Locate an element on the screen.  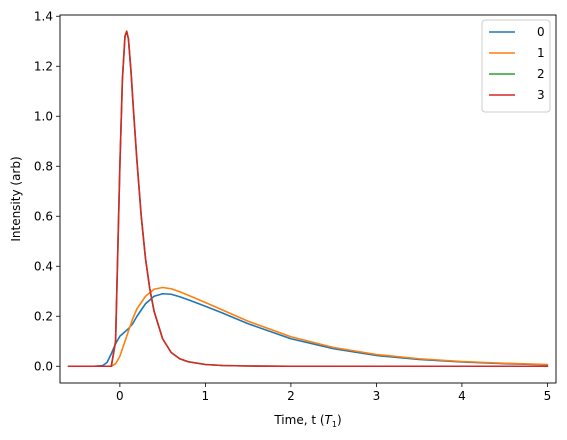
y-tick-label: 1.0 is located at coordinates (43, 116).